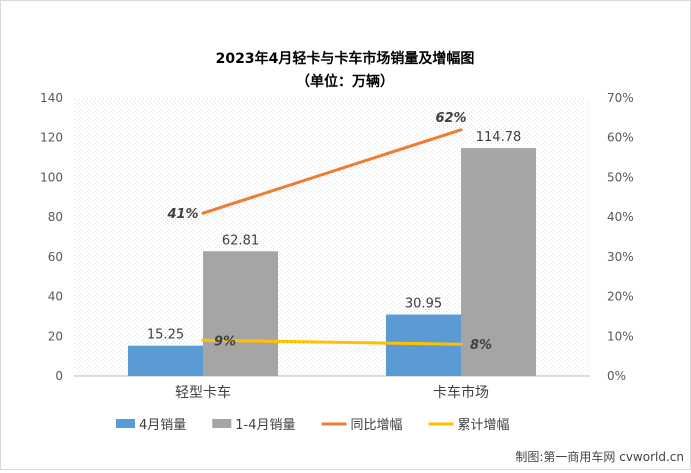 Image resolution: width=691 pixels, height=473 pixels. What do you see at coordinates (461, 392) in the screenshot?
I see `category-label: 卡车市场` at bounding box center [461, 392].